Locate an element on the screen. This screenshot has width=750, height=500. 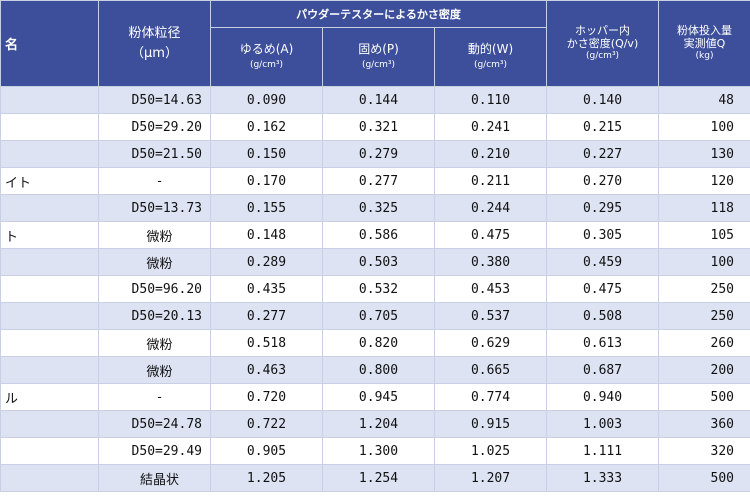
cell-particle-size: 結晶状 is located at coordinates (154, 478).